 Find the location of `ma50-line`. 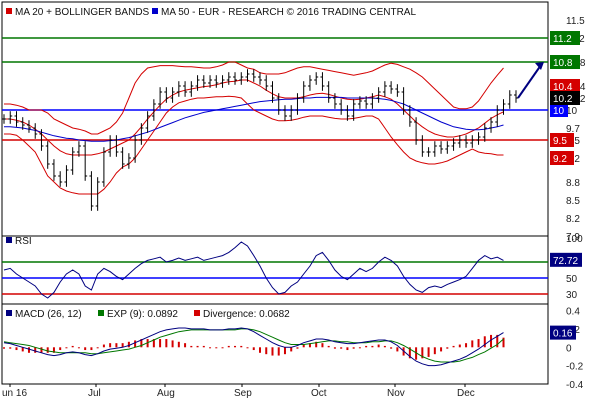

ma50-line is located at coordinates (254, 119).